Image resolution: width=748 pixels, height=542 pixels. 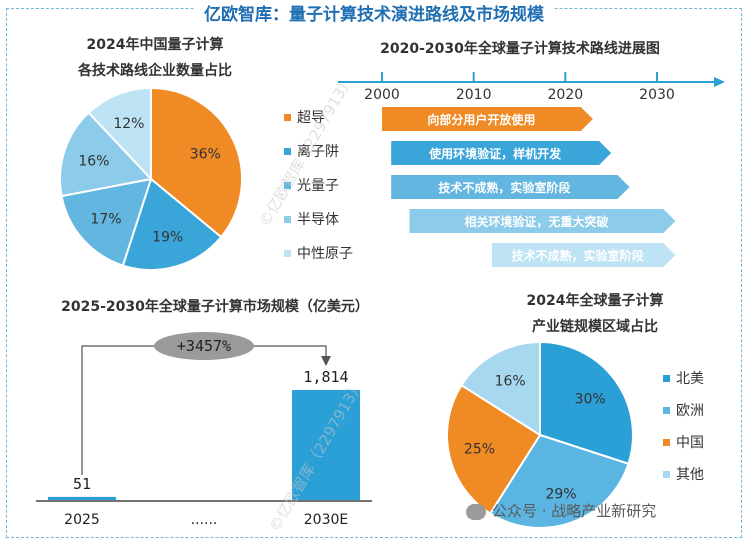 I want to click on pie_region-label-2: 25%, so click(x=479, y=450).